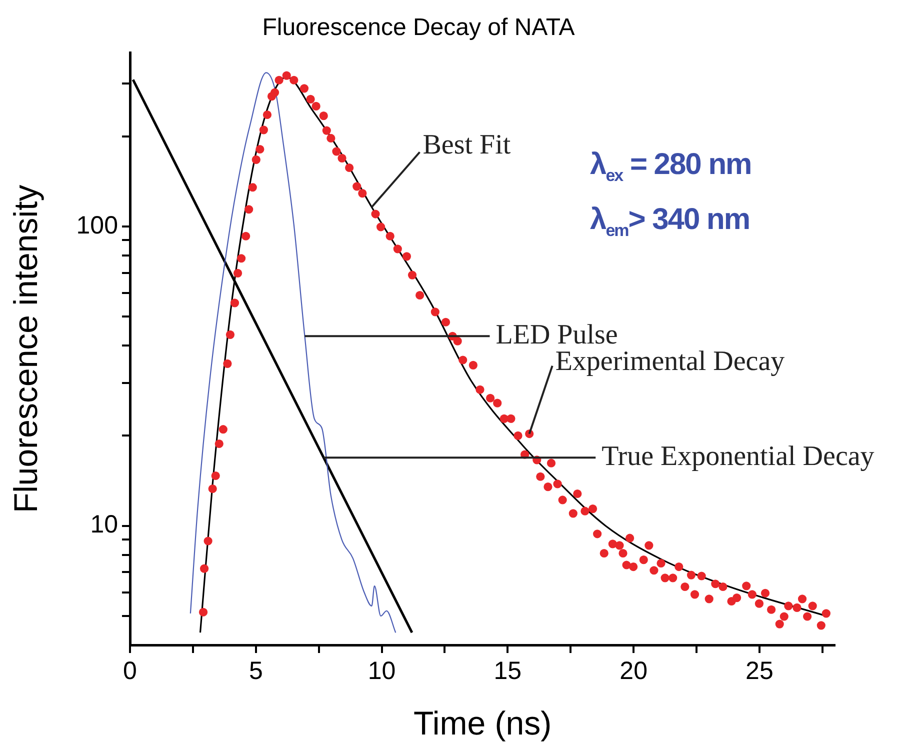  Describe the element at coordinates (25, 349) in the screenshot. I see `y-axis-title: Fluorescence intensity` at that location.